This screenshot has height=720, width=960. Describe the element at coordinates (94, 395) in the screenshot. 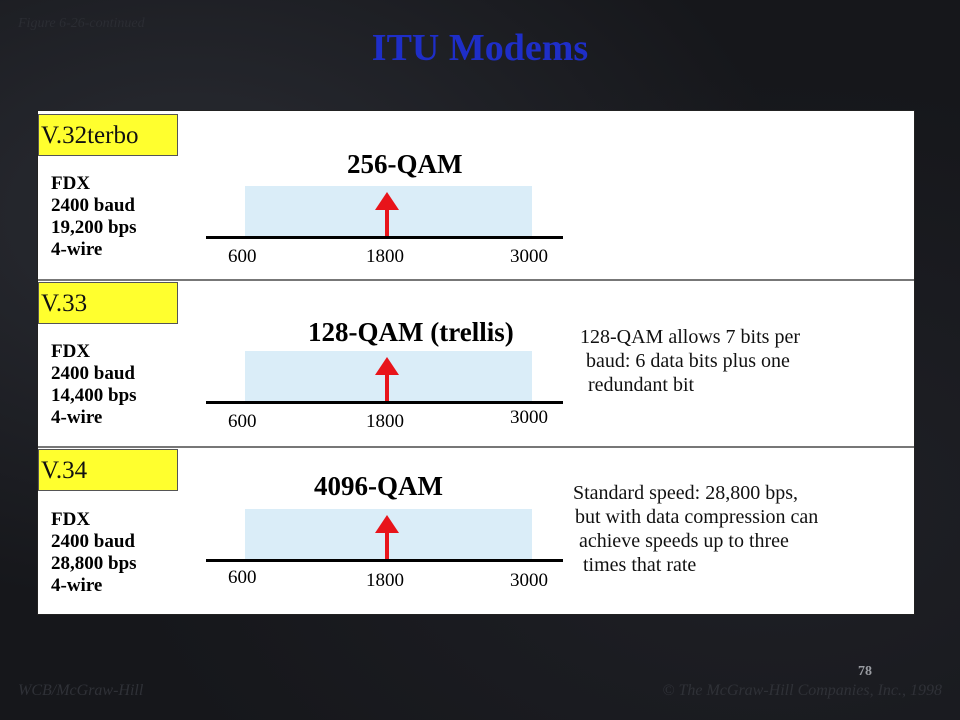

I see `spec-bps: 14,400 bps` at that location.